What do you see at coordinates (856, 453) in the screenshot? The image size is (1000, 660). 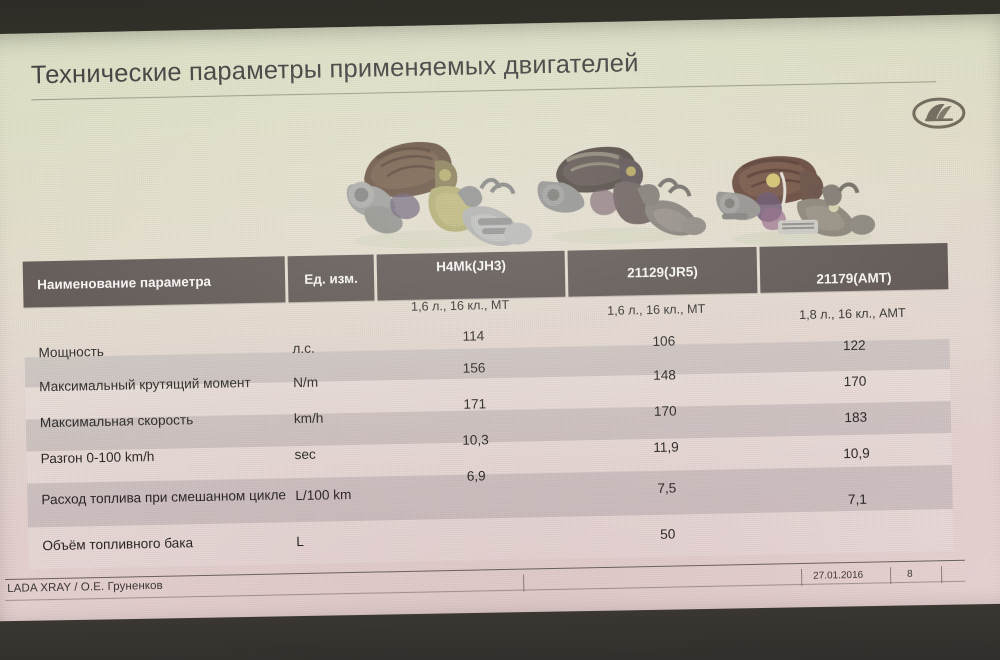 I see `row-value-col3: 10,9` at bounding box center [856, 453].